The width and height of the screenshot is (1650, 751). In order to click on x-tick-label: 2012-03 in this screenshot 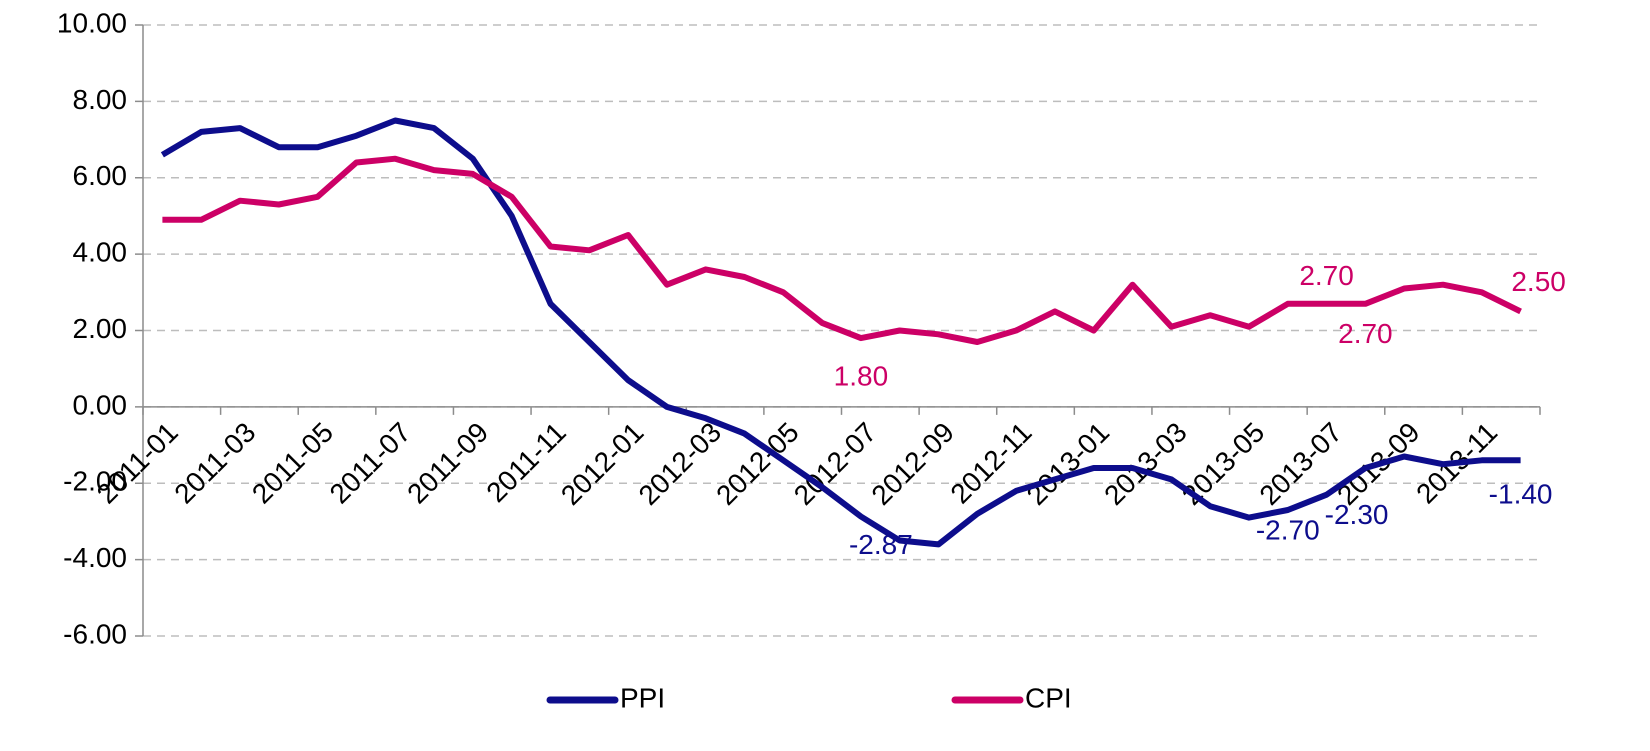, I will do `click(680, 463)`.